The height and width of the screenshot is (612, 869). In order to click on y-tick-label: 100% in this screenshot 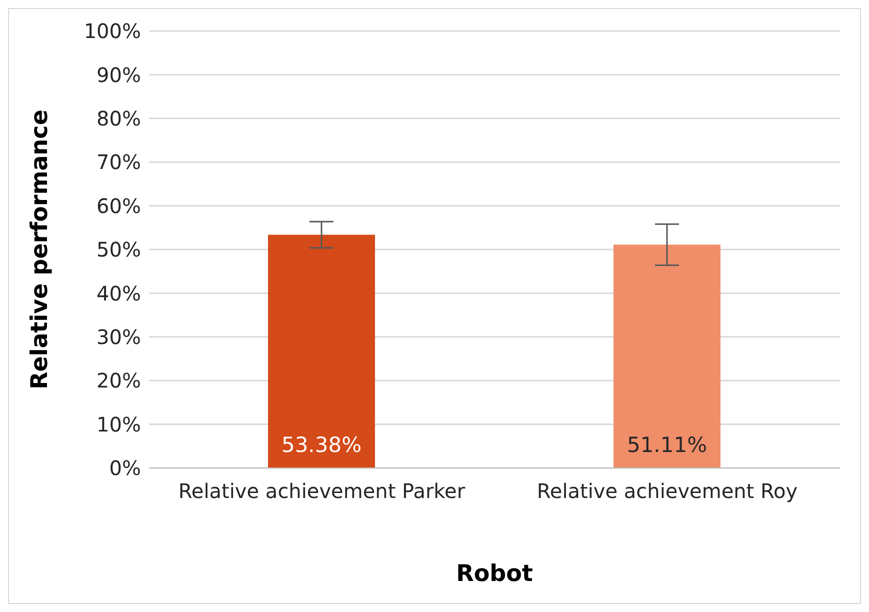, I will do `click(112, 31)`.